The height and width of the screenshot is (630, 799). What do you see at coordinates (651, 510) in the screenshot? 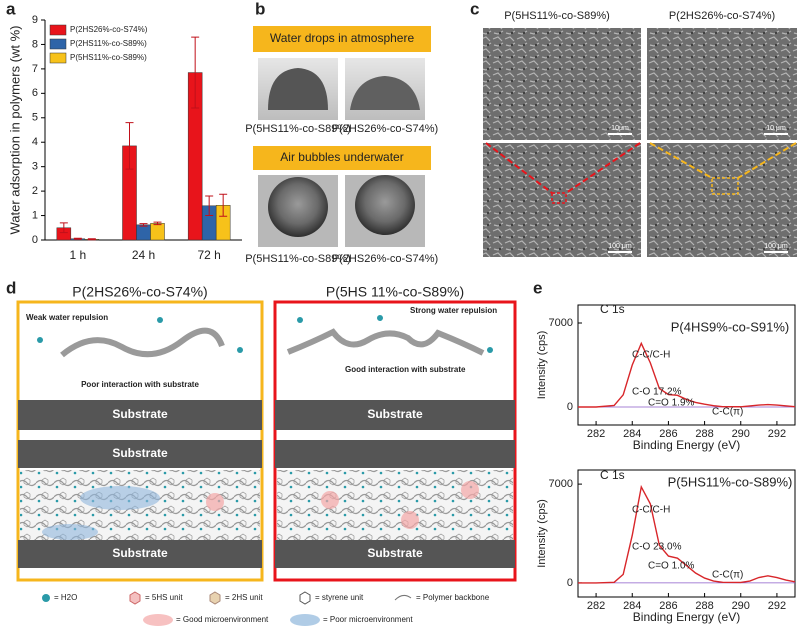
I see `annotation: C-C/C-H` at bounding box center [651, 510].